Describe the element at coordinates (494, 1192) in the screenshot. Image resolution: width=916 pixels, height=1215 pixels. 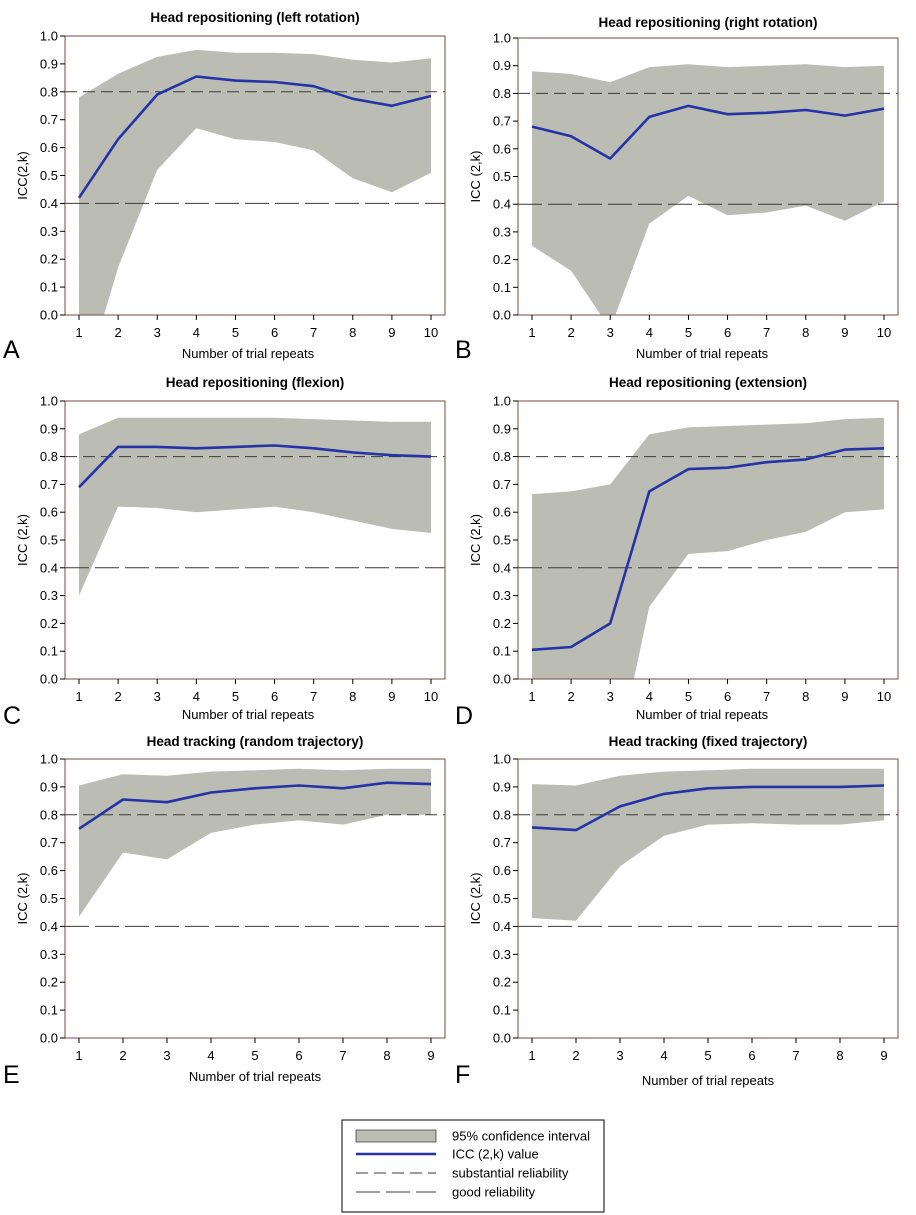
I see `legend-item-label: good reliability` at that location.